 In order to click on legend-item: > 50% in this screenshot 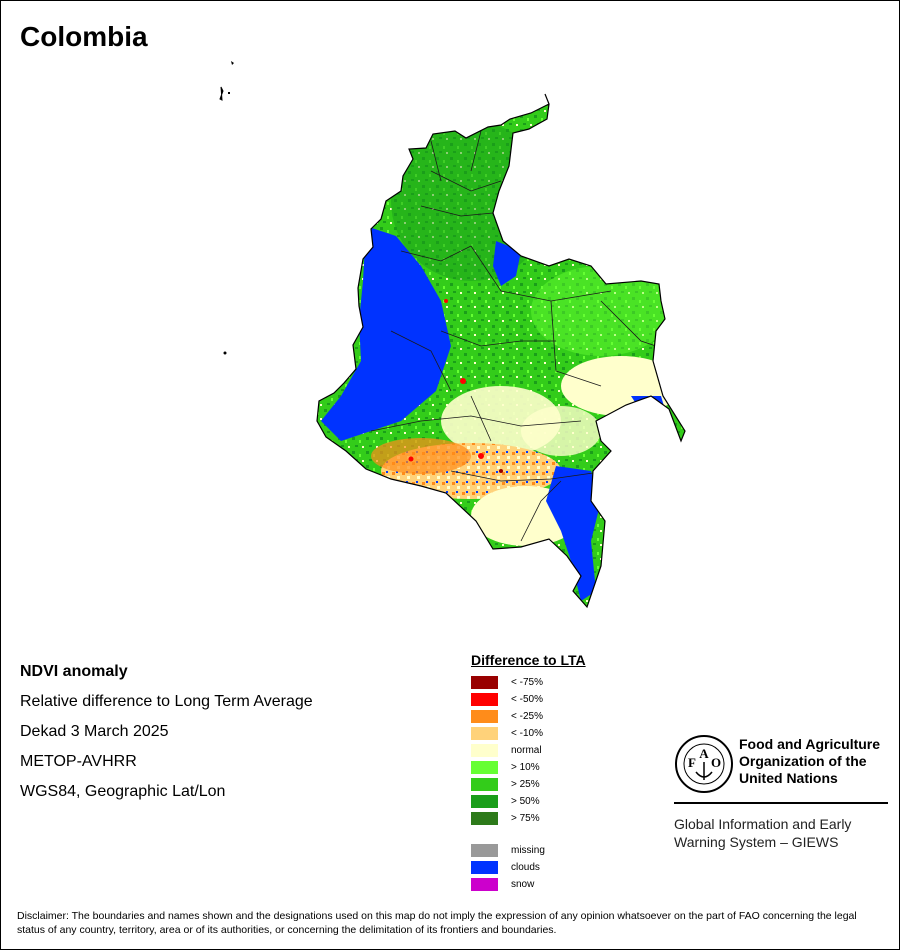, I will do `click(528, 801)`.